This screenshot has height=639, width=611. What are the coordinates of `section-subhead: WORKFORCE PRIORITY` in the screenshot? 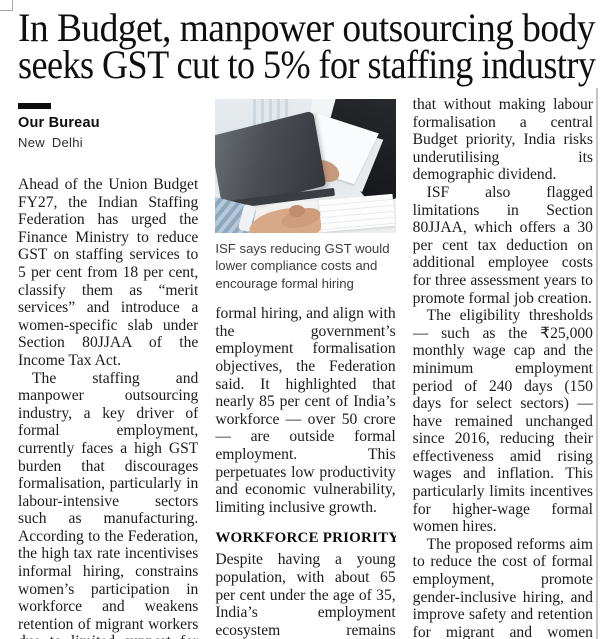 It's located at (305, 538).